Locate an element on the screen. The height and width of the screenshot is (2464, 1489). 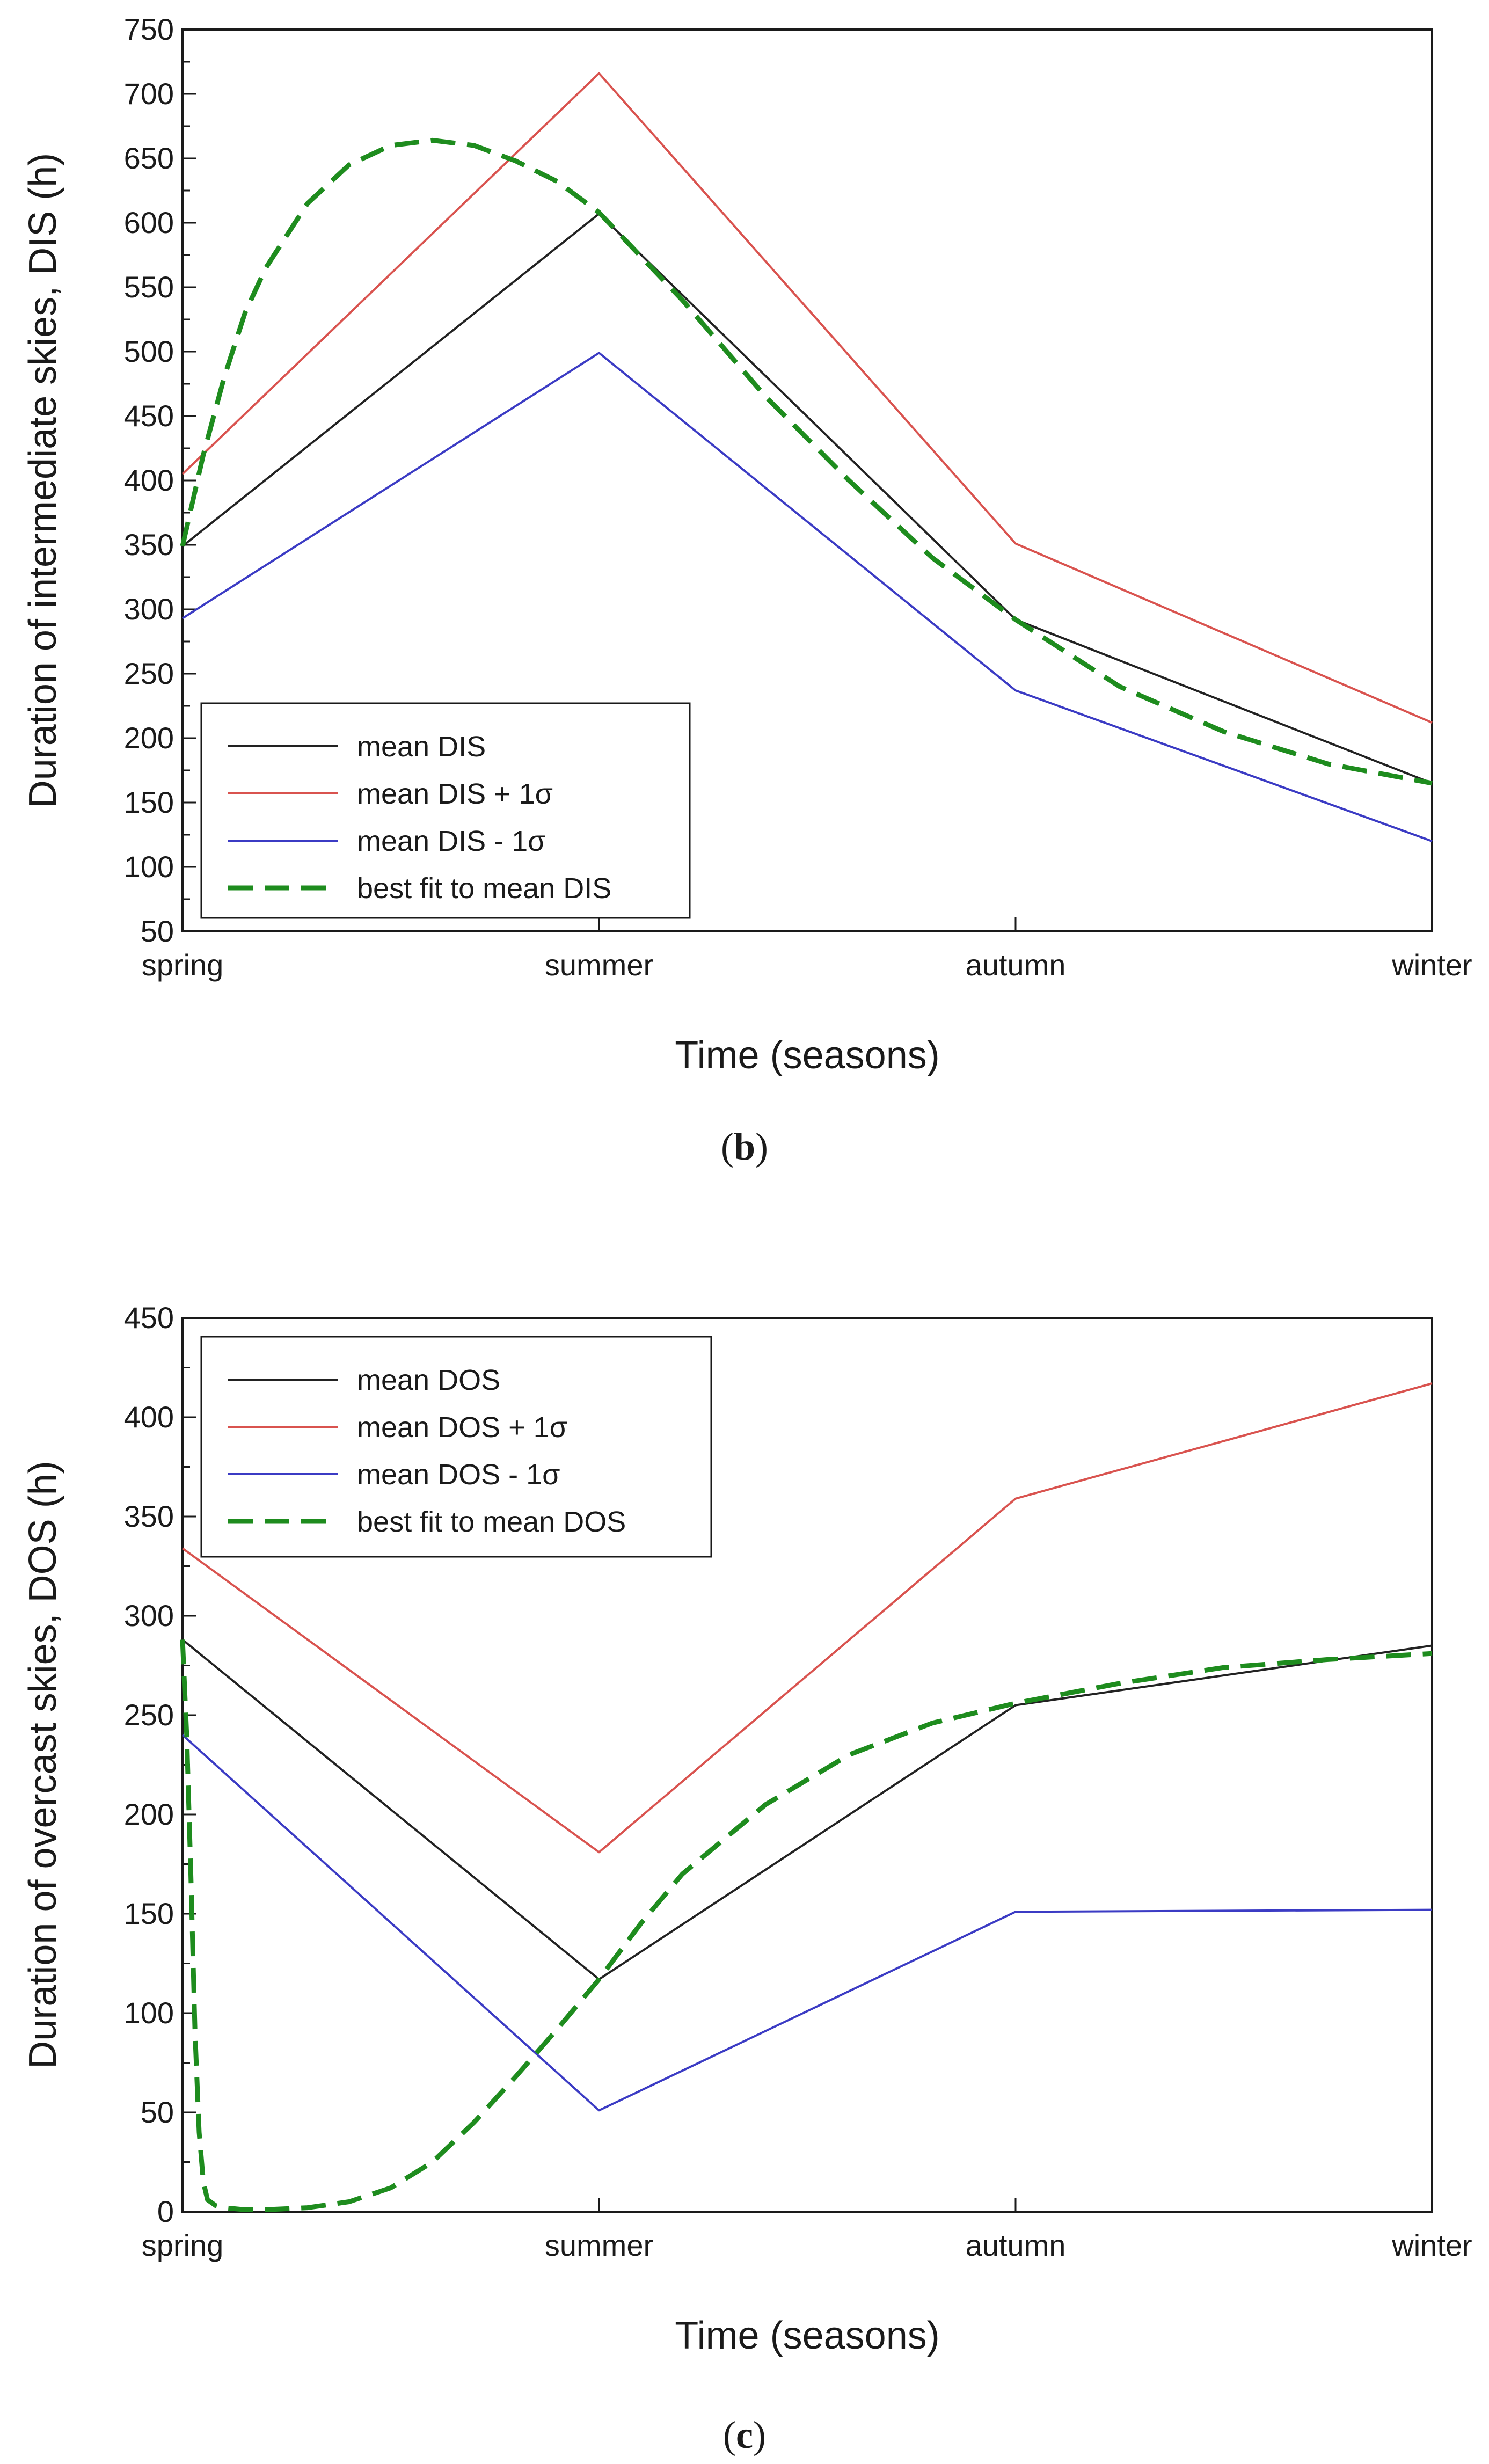
y-tick-label: 500 is located at coordinates (149, 351).